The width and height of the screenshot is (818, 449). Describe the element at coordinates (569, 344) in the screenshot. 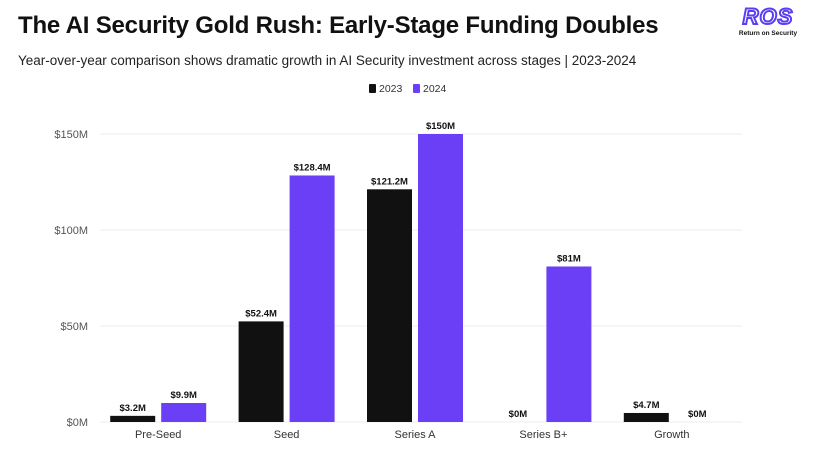

I see `bar-2024-series-b-` at that location.